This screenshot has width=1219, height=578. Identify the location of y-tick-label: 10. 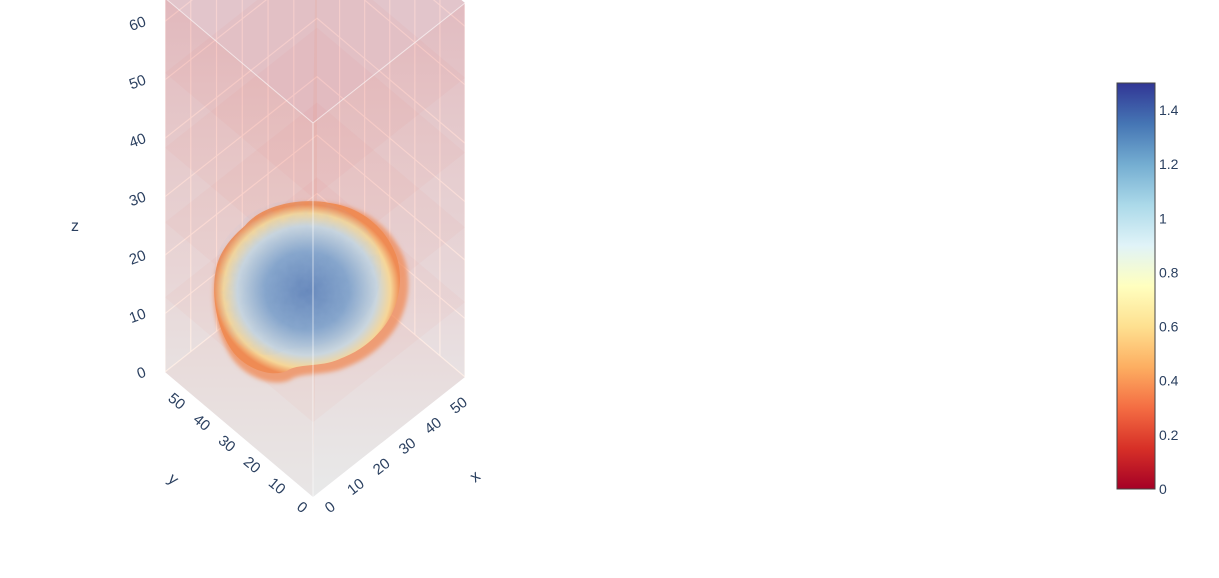
(277, 486).